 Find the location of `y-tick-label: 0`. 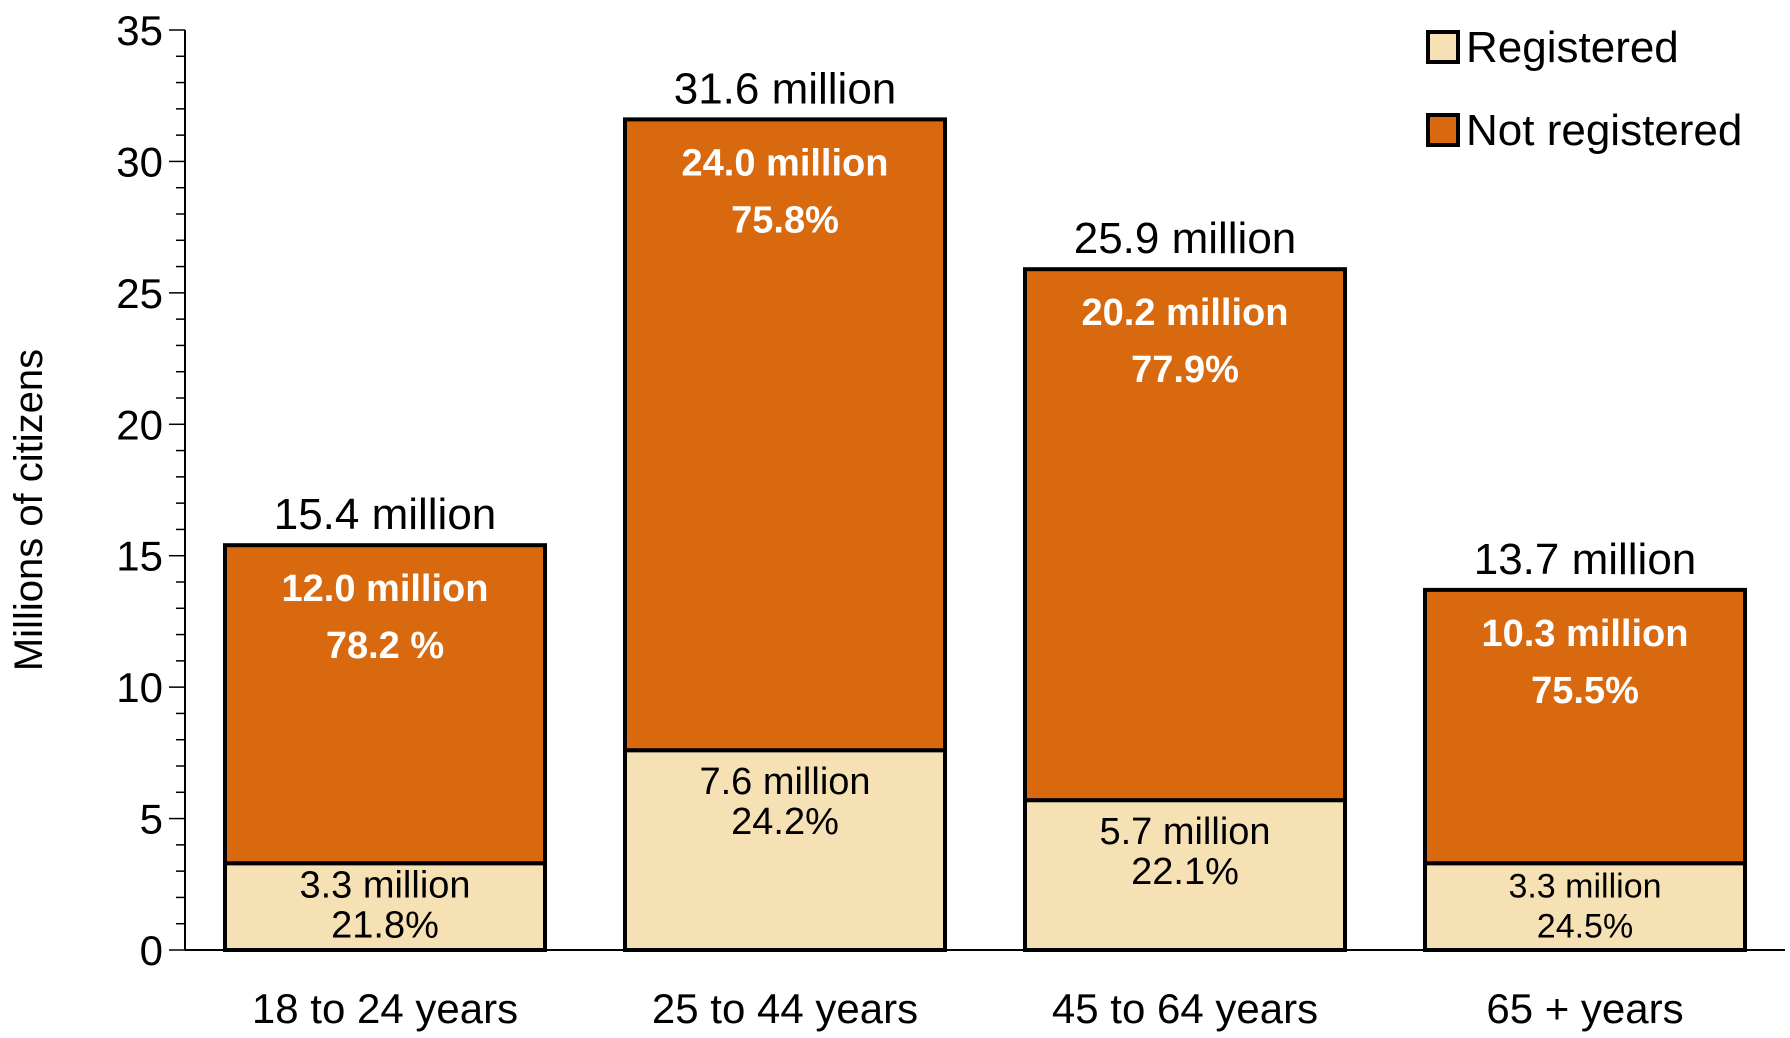

y-tick-label: 0 is located at coordinates (151, 950).